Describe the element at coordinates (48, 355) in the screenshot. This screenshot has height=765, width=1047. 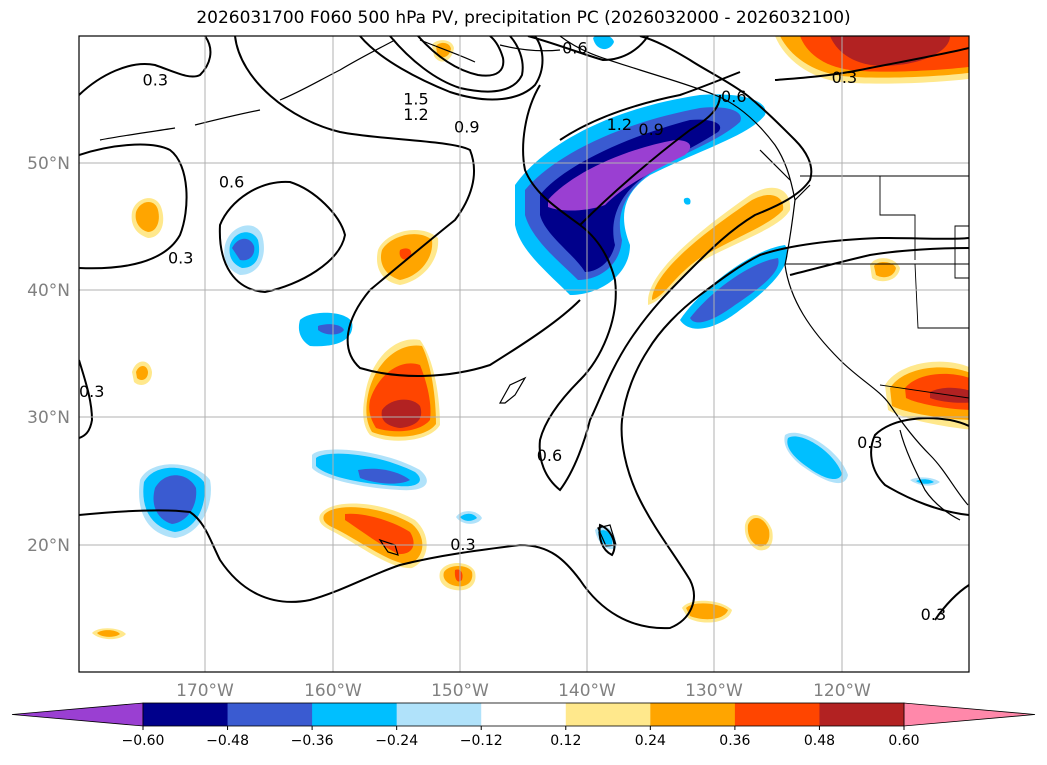
I see `lat-tick-labels: 50°N 40°N 30°N 20°N` at that location.